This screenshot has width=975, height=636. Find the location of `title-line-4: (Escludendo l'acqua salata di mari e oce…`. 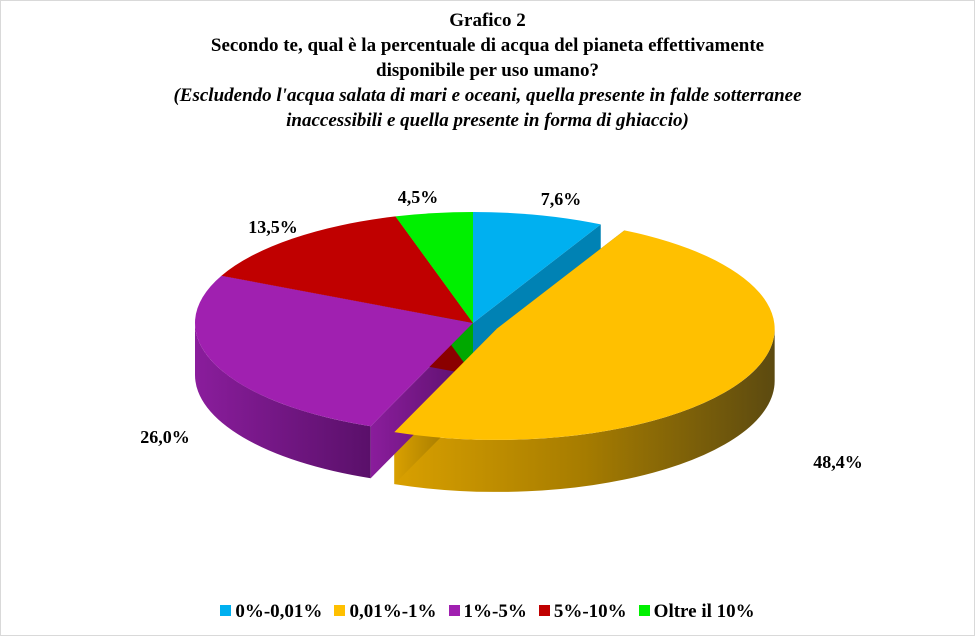

title-line-4: (Escludendo l'acqua salata di mari e oce… is located at coordinates (487, 95).